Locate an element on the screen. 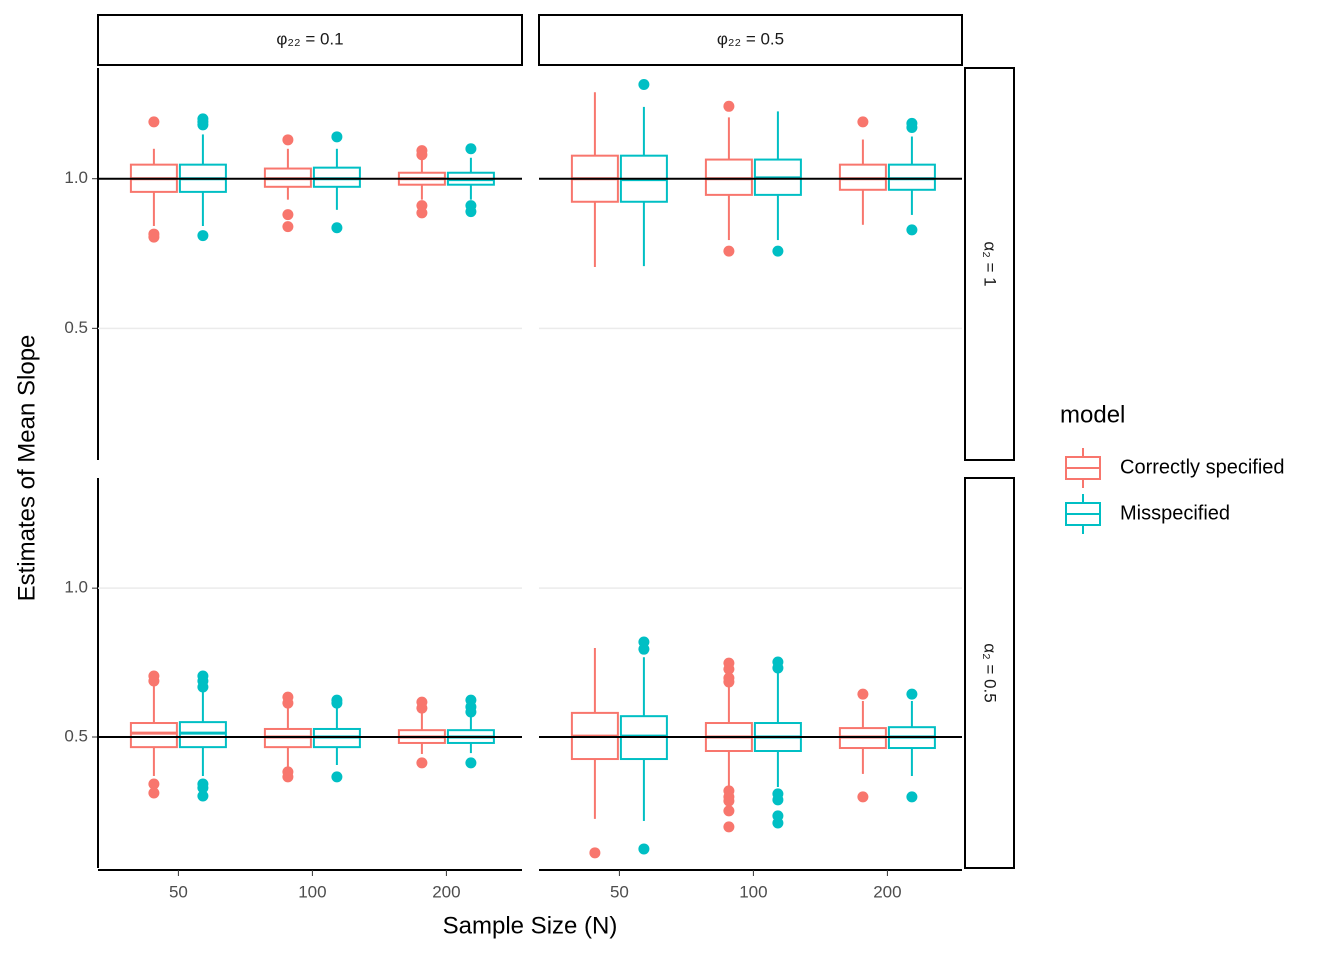 The image size is (1344, 960). y-axis-title: Estimates of Mean Slope is located at coordinates (26, 468).